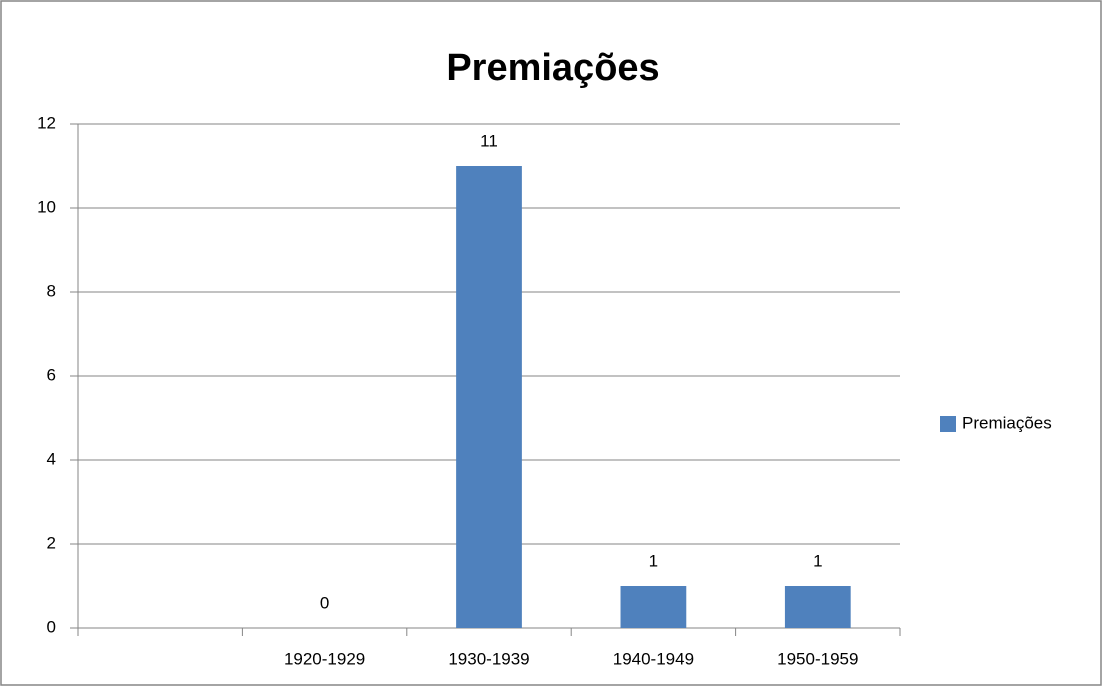 The width and height of the screenshot is (1103, 687). What do you see at coordinates (51, 290) in the screenshot?
I see `y-tick-label: 8` at bounding box center [51, 290].